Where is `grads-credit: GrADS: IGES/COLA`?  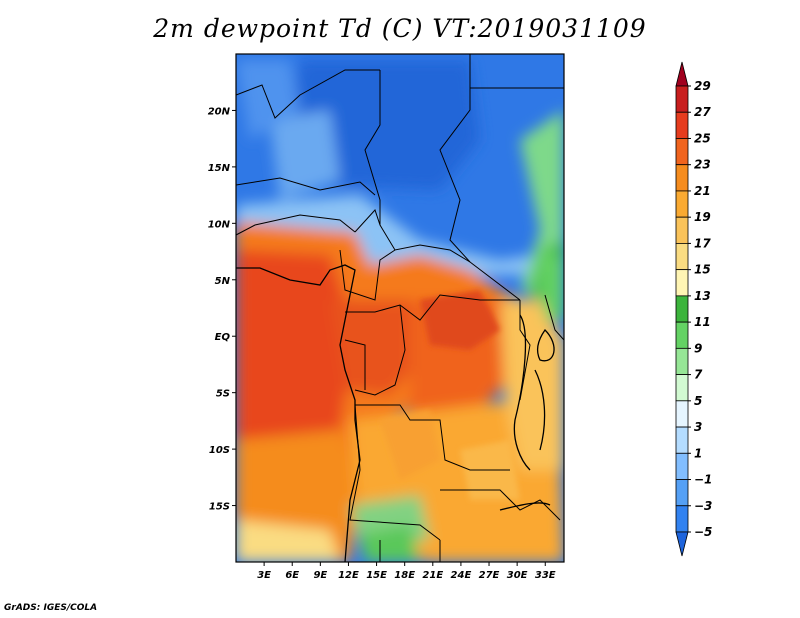
grads-credit: GrADS: IGES/COLA is located at coordinates (51, 608).